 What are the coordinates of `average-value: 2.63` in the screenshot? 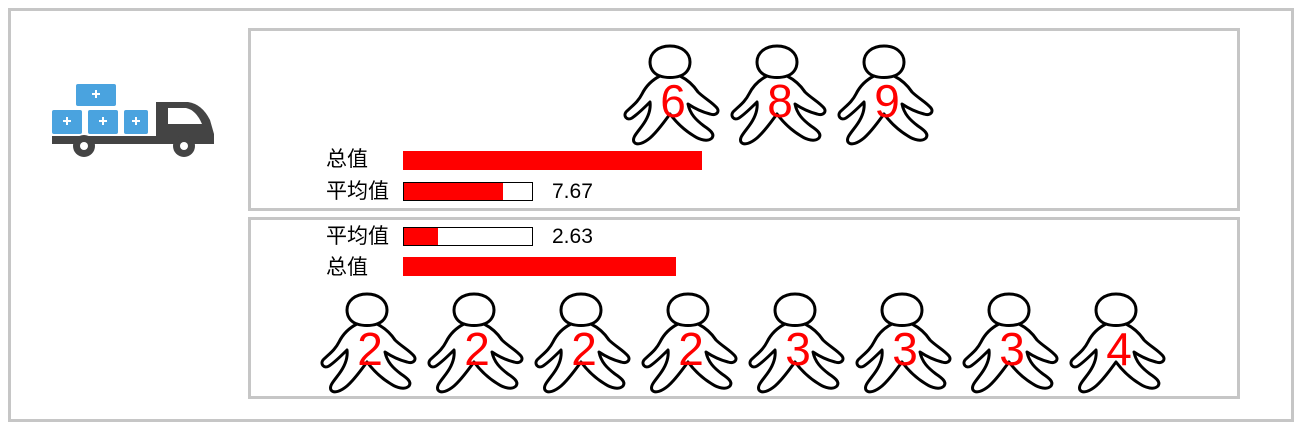 It's located at (572, 236).